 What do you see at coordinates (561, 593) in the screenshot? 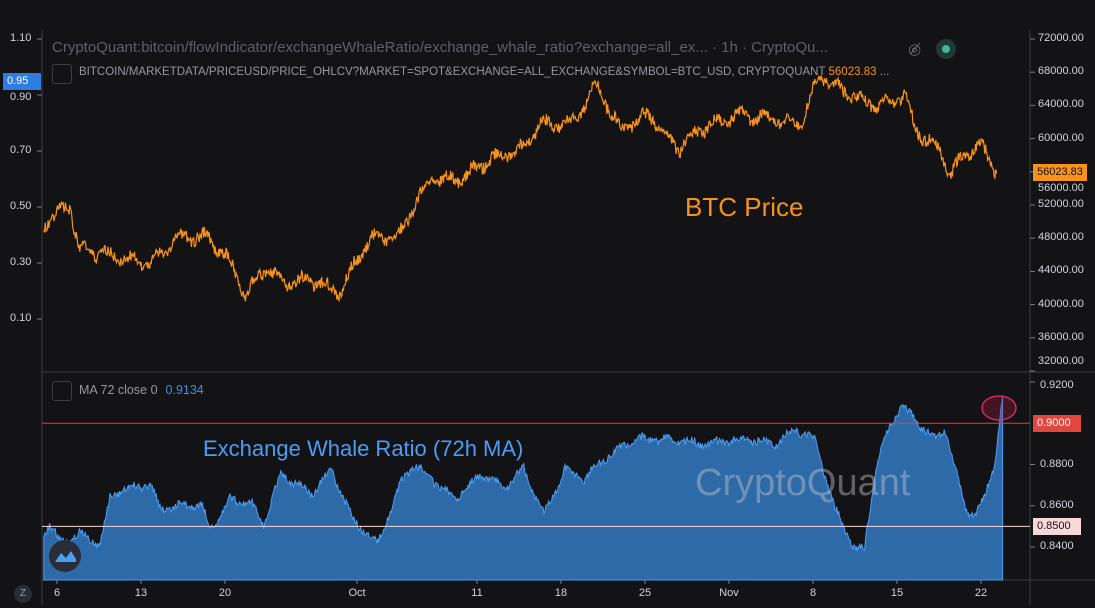
I see `x-axis-tick: 18` at bounding box center [561, 593].